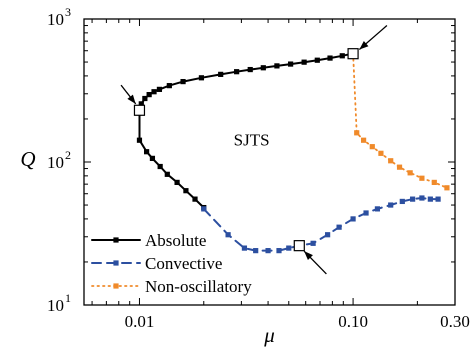 This screenshot has height=350, width=472. What do you see at coordinates (198, 286) in the screenshot?
I see `legend-label: Non-oscillatory` at bounding box center [198, 286].